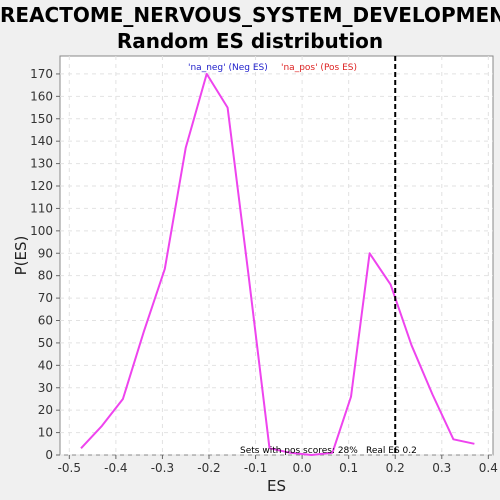 This screenshot has height=500, width=500. I want to click on y-tick-label: 160, so click(41, 96).